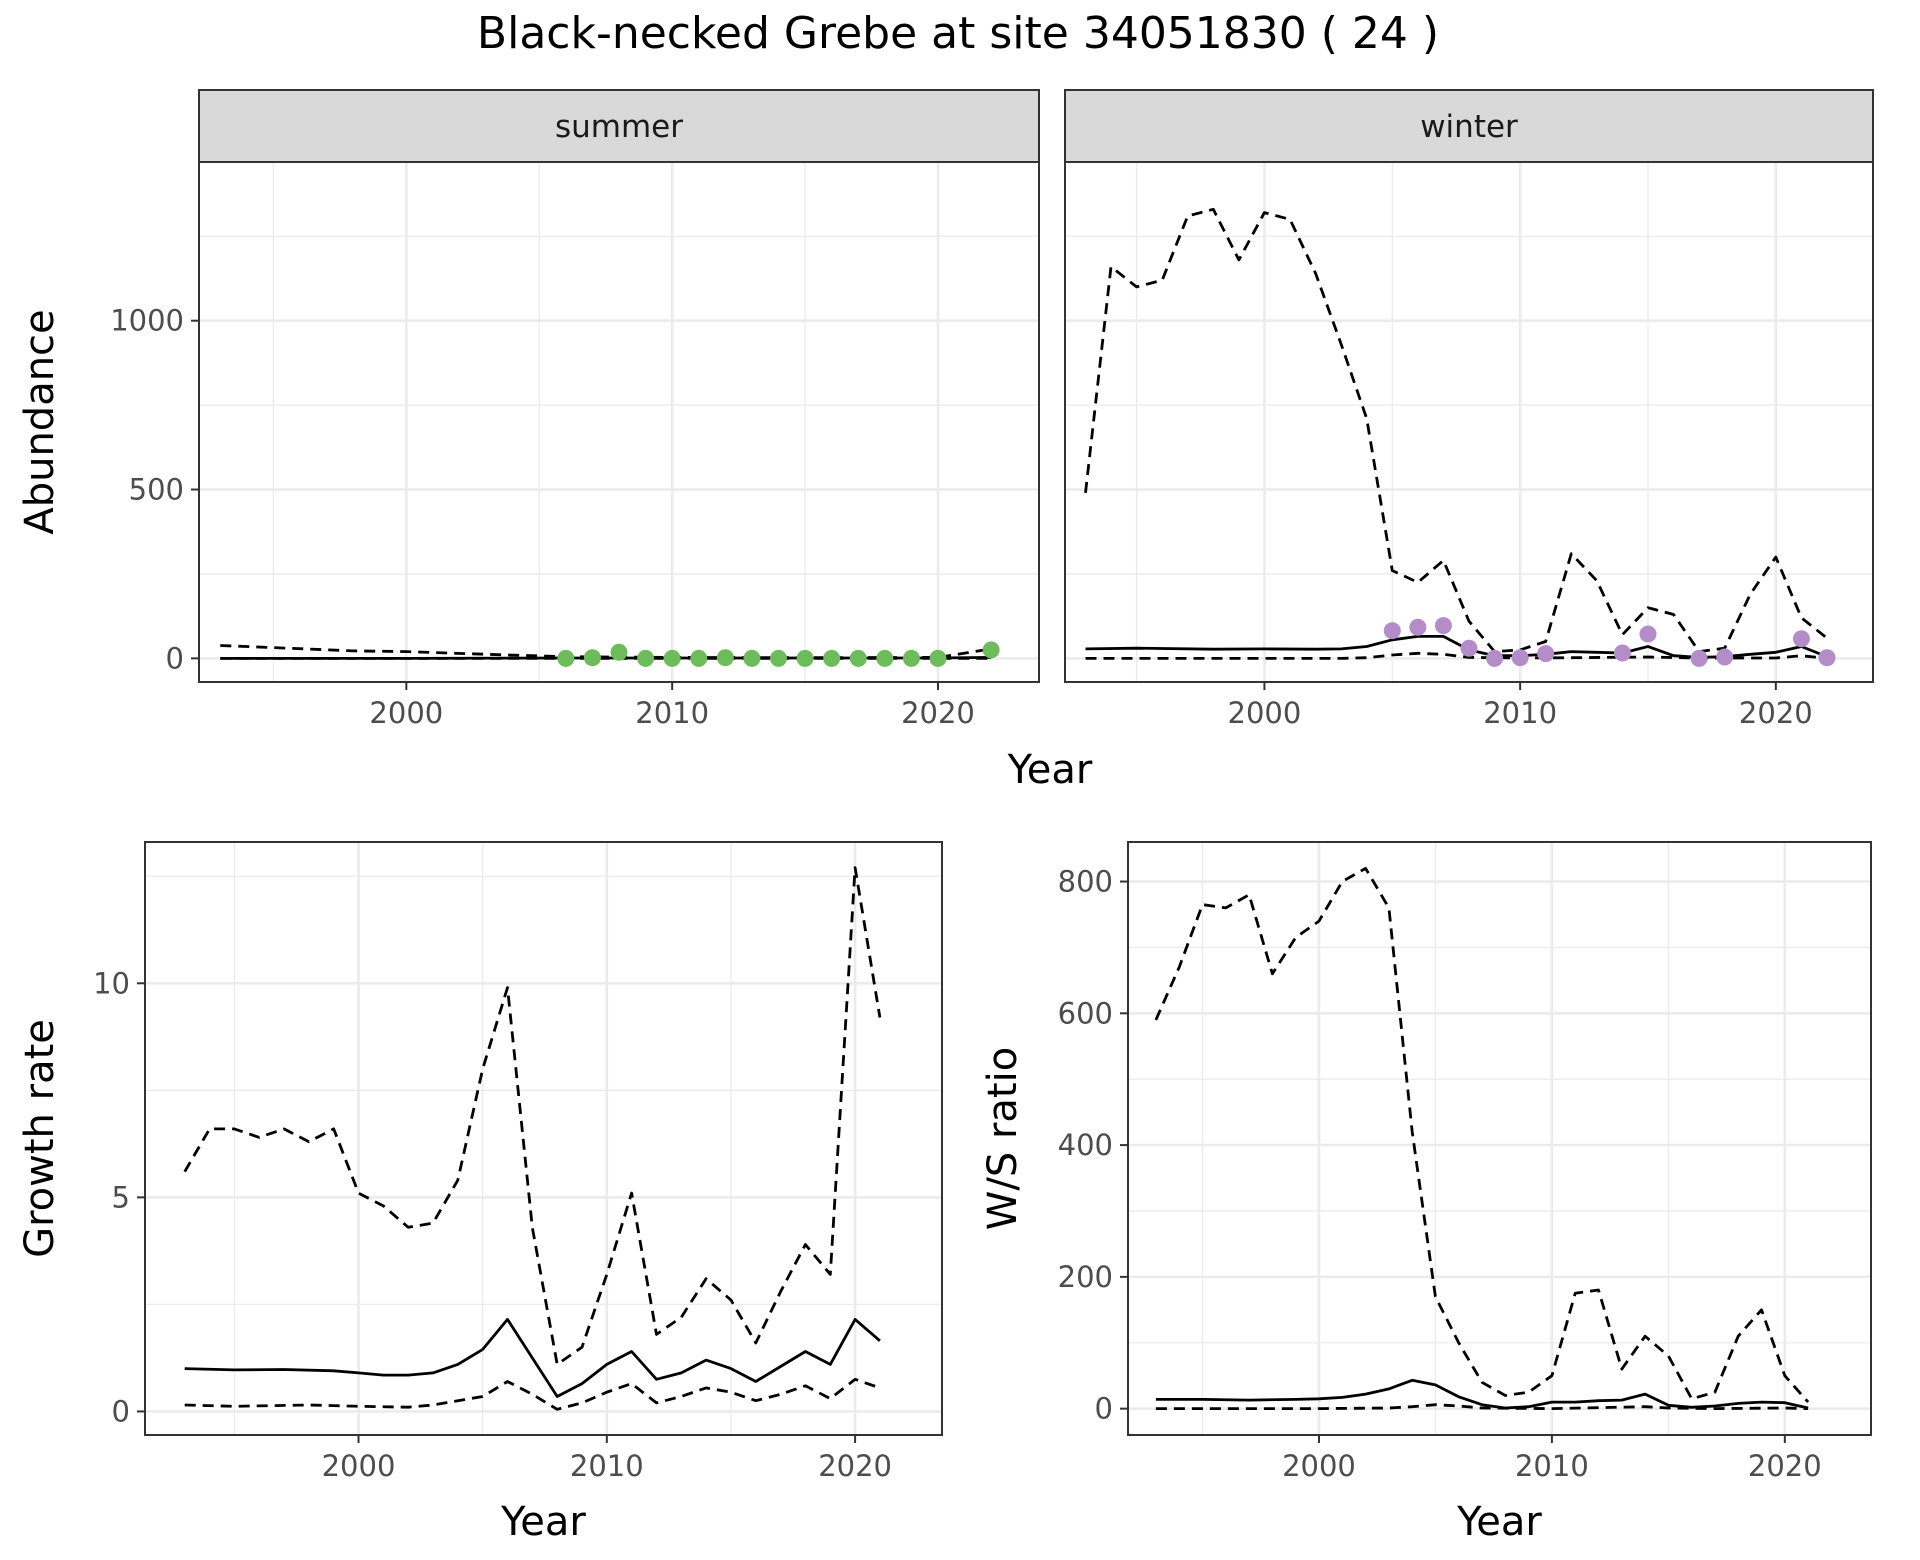  What do you see at coordinates (543, 1522) in the screenshot?
I see `growth-rate-x-axis-title: Year` at bounding box center [543, 1522].